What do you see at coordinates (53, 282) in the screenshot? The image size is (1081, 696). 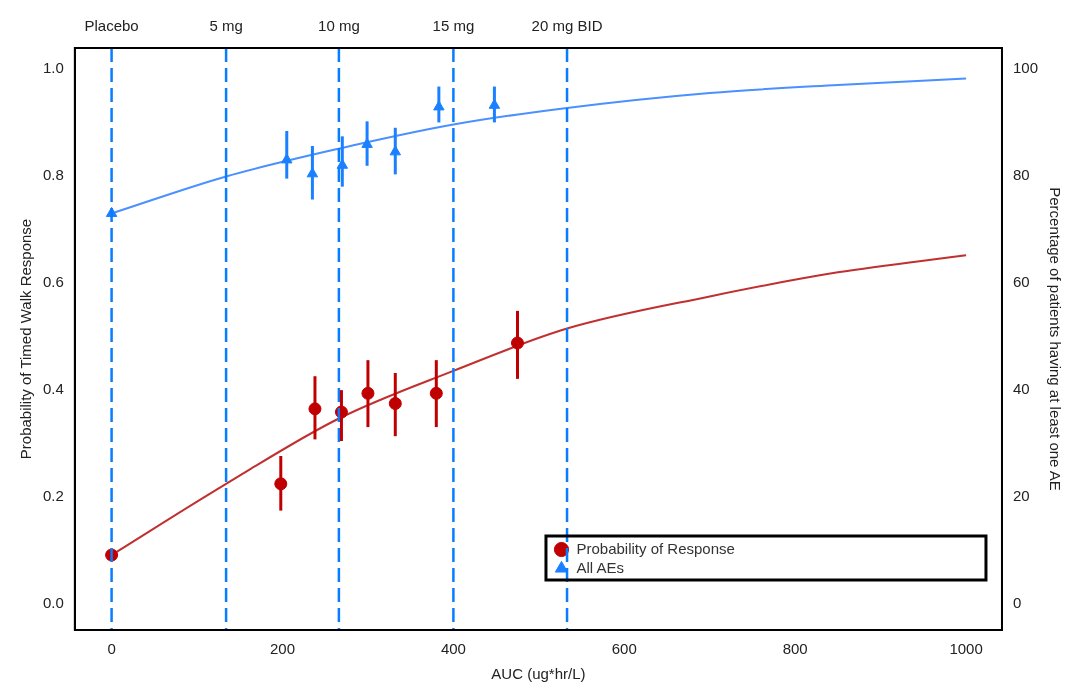 I see `y-tick-label: 0.6` at bounding box center [53, 282].